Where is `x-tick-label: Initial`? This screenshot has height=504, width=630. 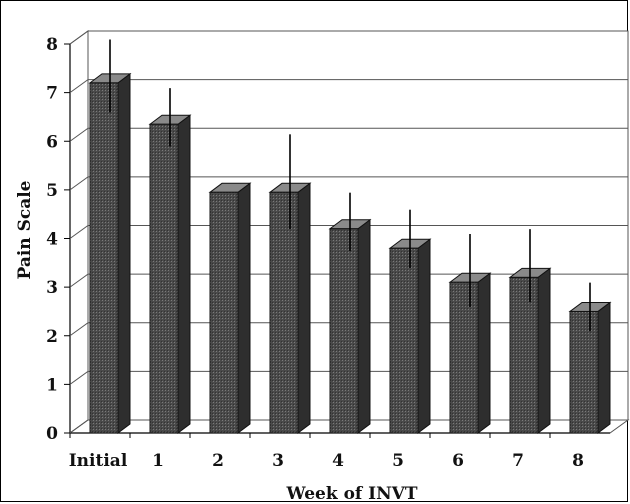
x-tick-label: Initial is located at coordinates (98, 461).